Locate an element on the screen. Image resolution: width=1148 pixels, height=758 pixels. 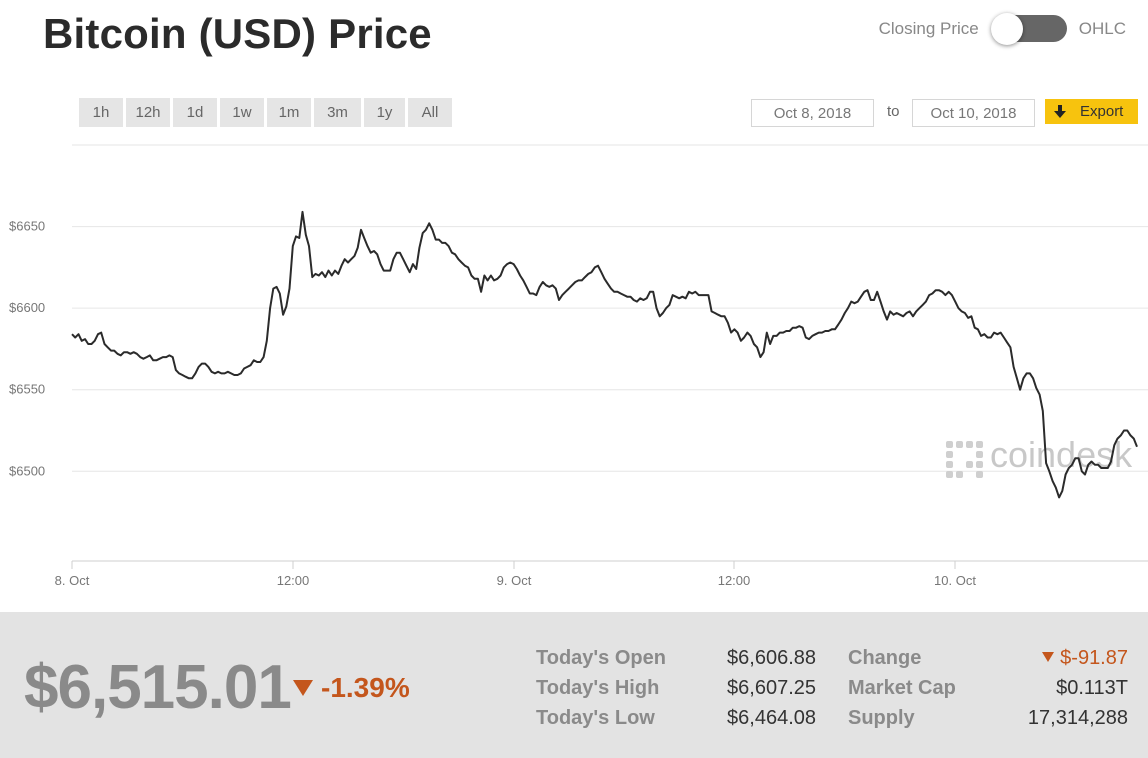
change-value: $-91.87 is located at coordinates (1094, 658).